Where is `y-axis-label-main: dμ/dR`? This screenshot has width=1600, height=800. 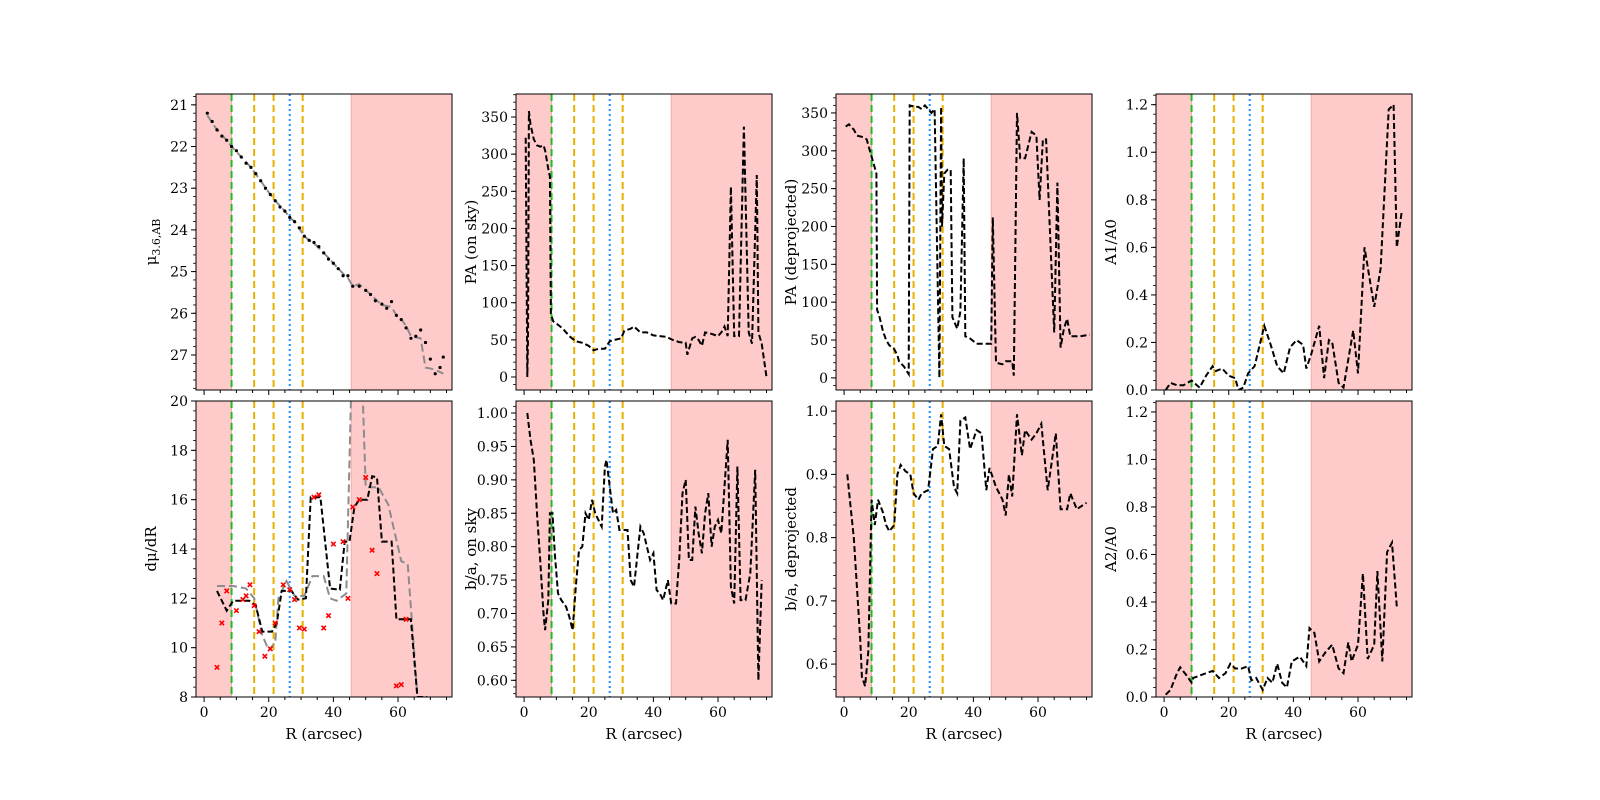 y-axis-label-main: dμ/dR is located at coordinates (151, 549).